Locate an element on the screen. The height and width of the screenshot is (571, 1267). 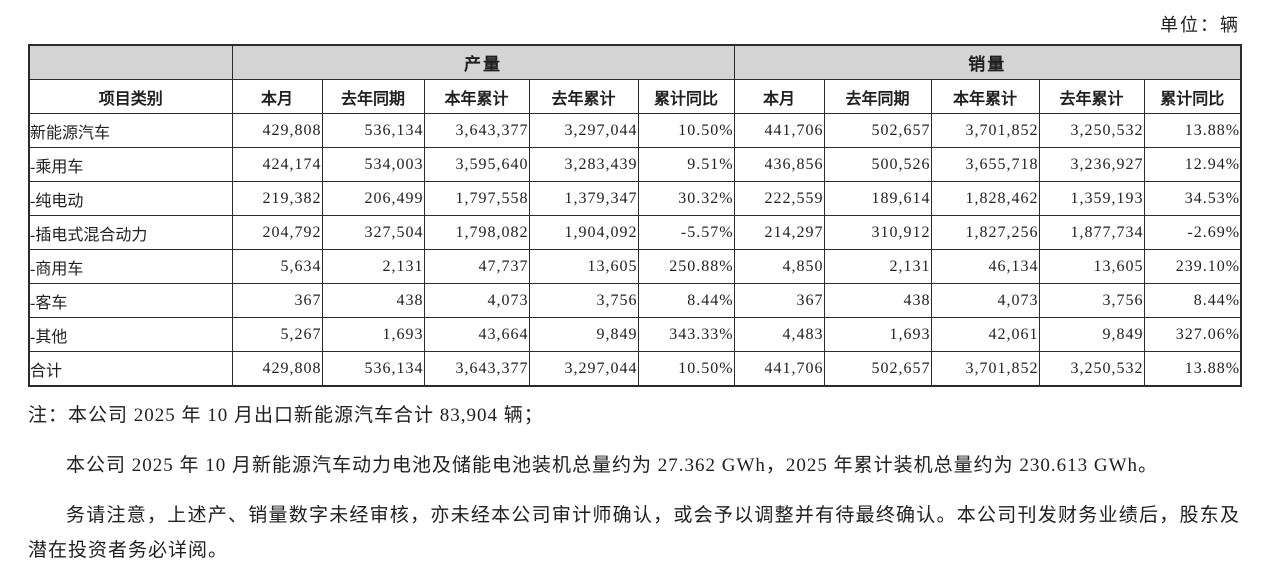
cell: 536,134 is located at coordinates (373, 369).